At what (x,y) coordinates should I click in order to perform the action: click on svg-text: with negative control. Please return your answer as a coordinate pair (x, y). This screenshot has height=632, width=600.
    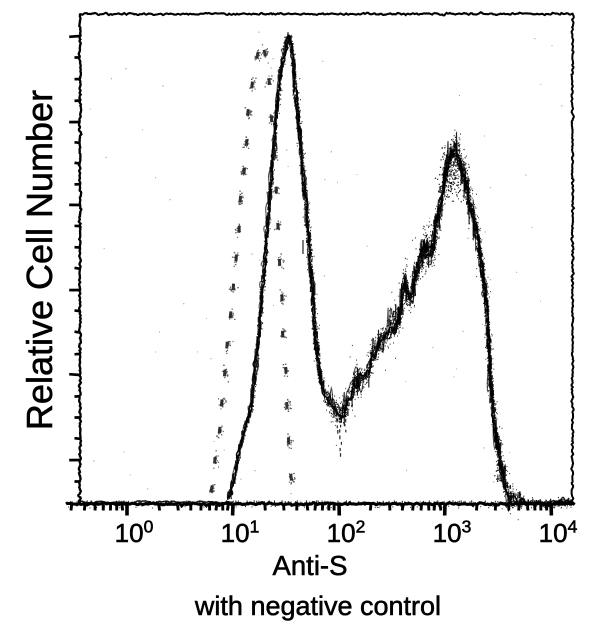
    Looking at the image, I should click on (317, 606).